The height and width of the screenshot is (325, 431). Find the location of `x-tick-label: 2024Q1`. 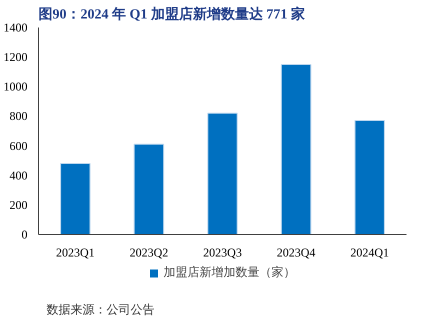

x-tick-label: 2024Q1 is located at coordinates (370, 253).